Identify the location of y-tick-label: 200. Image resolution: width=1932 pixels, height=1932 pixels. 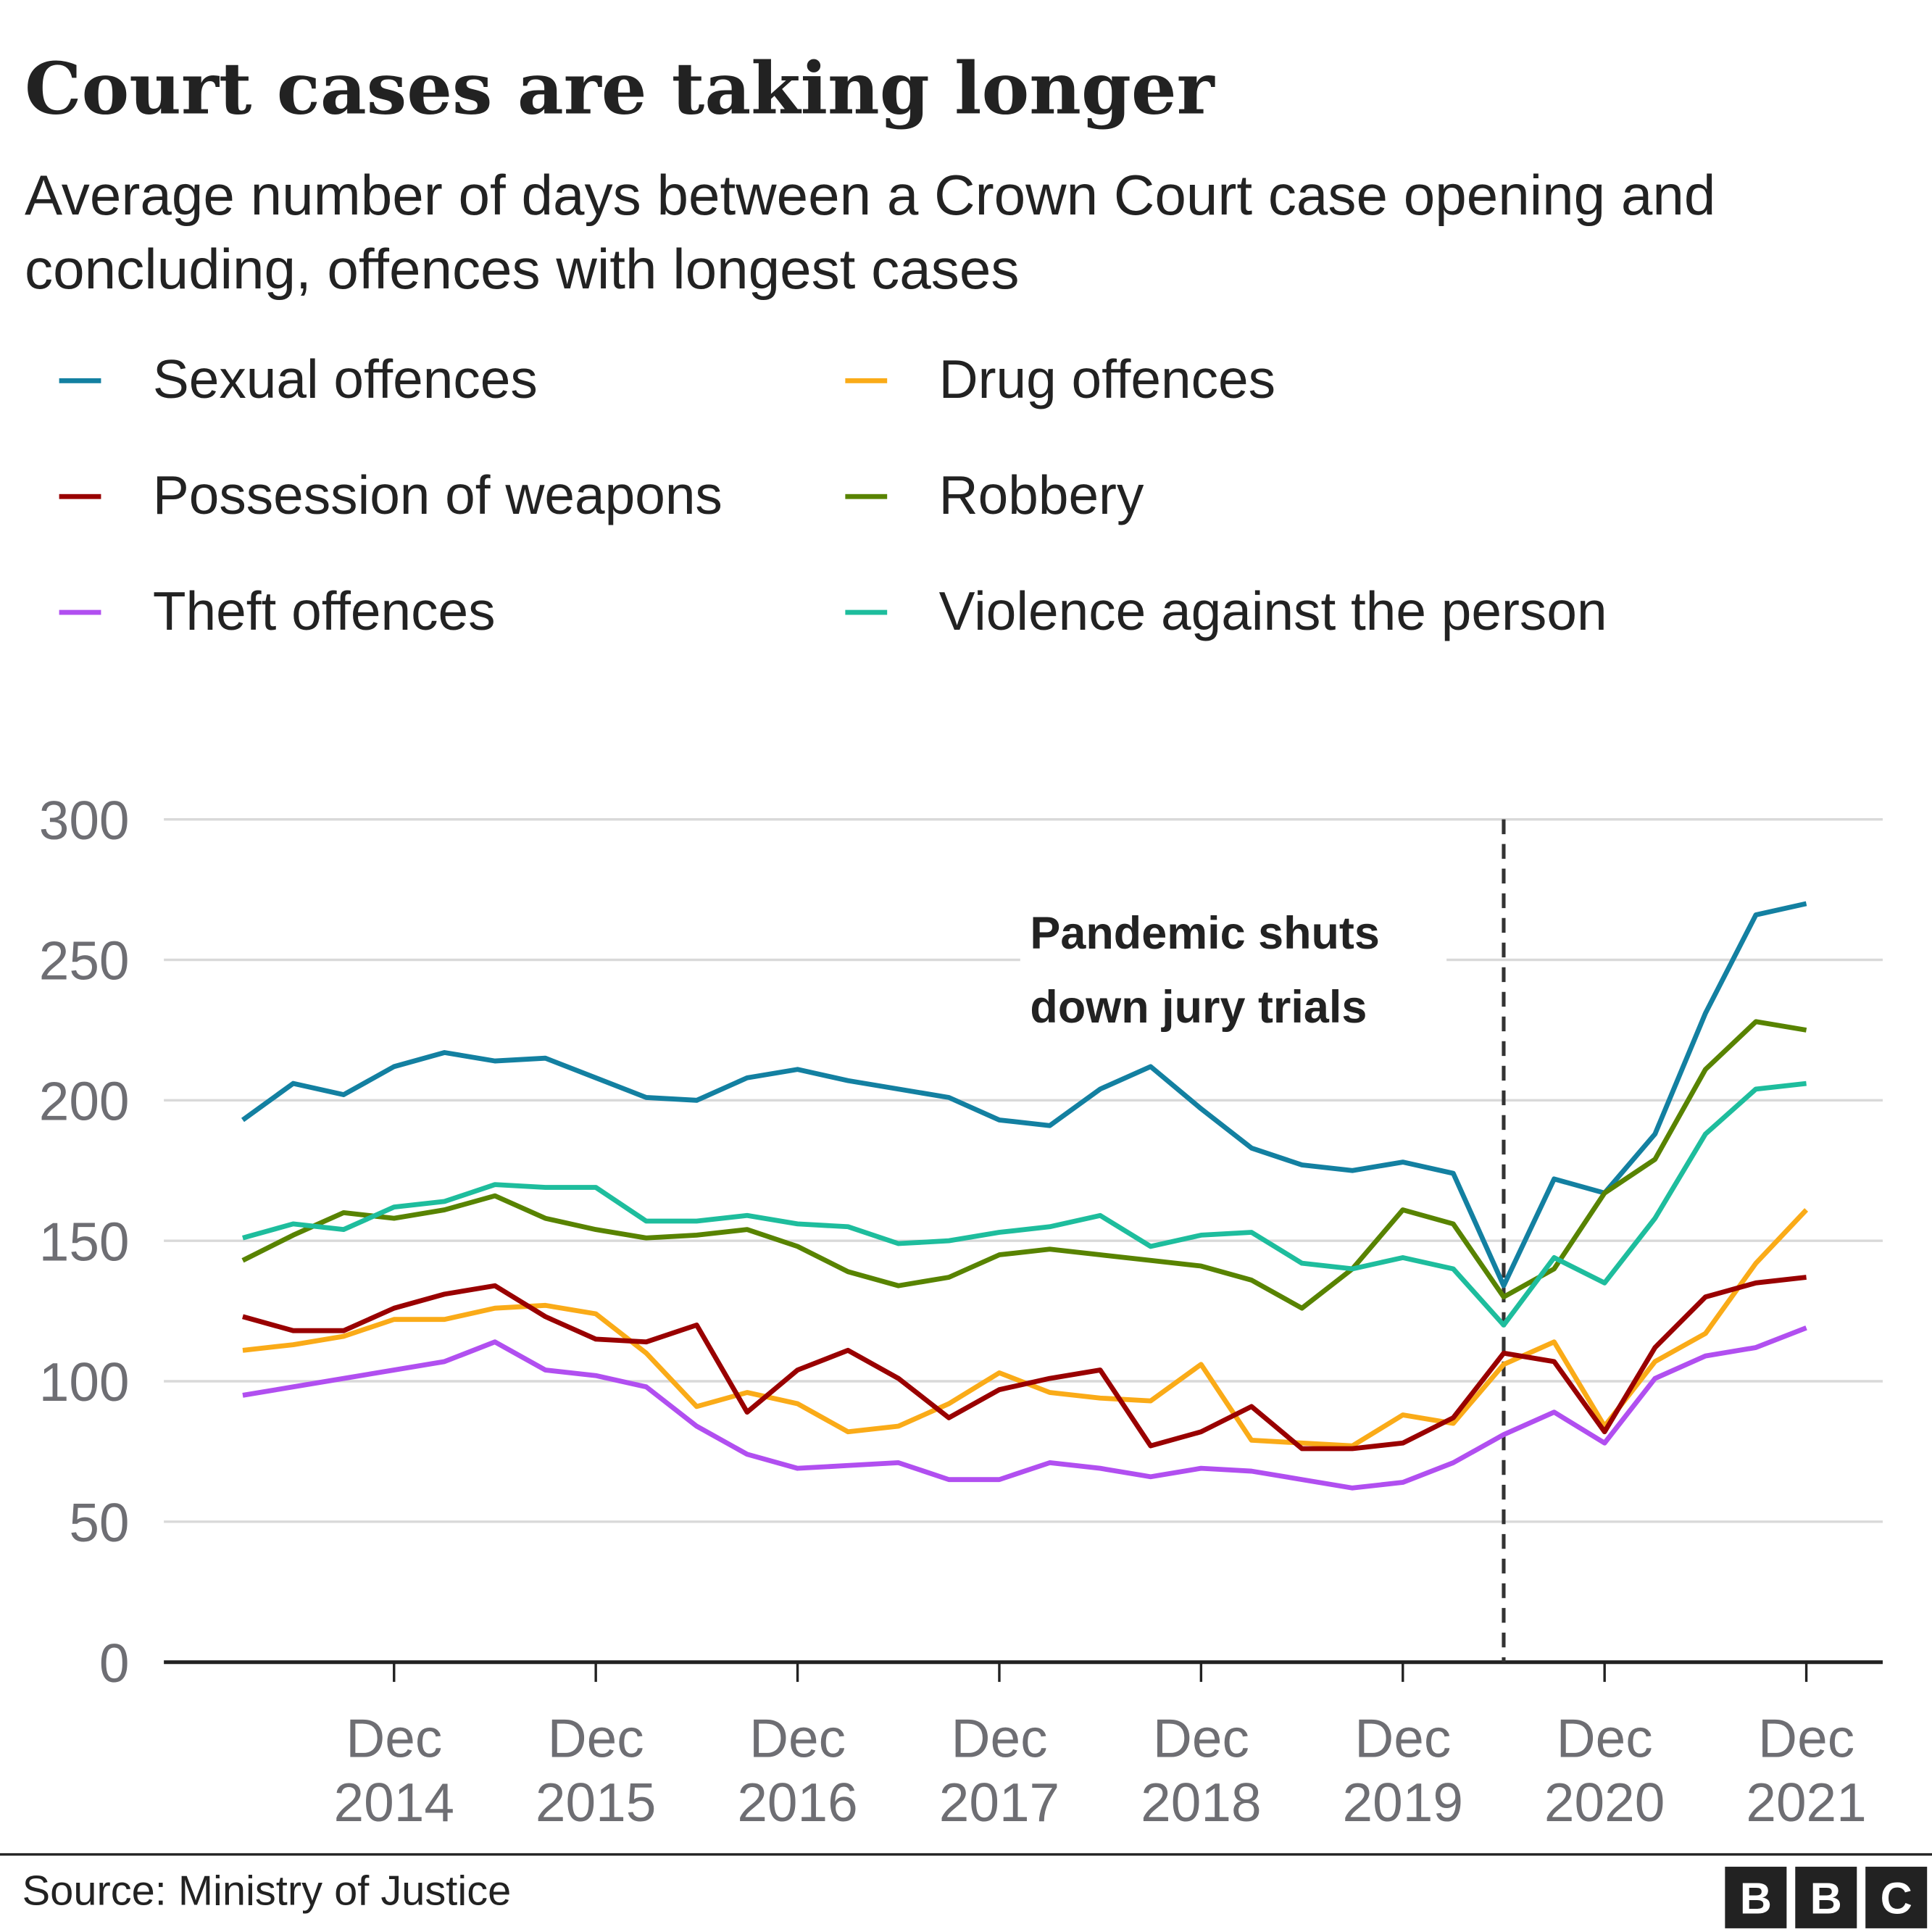
(85, 1102).